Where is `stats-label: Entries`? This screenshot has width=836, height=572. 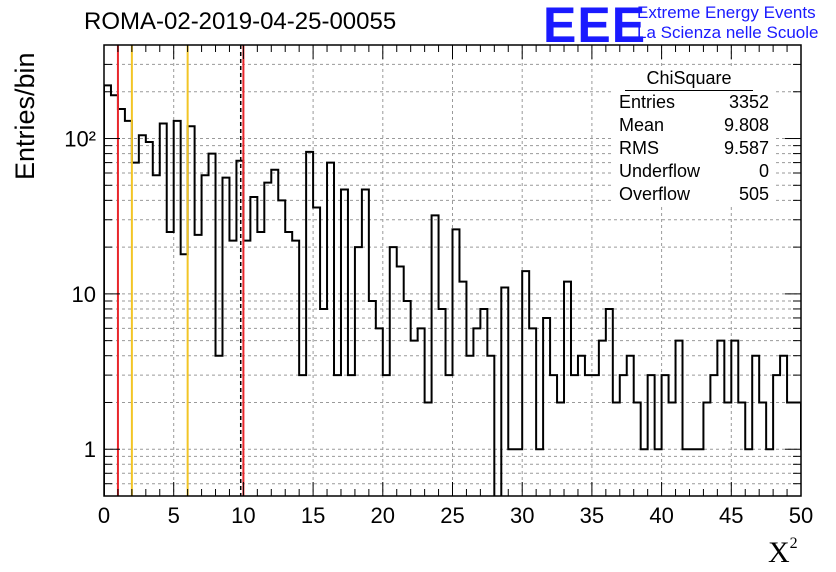
stats-label: Entries is located at coordinates (647, 102).